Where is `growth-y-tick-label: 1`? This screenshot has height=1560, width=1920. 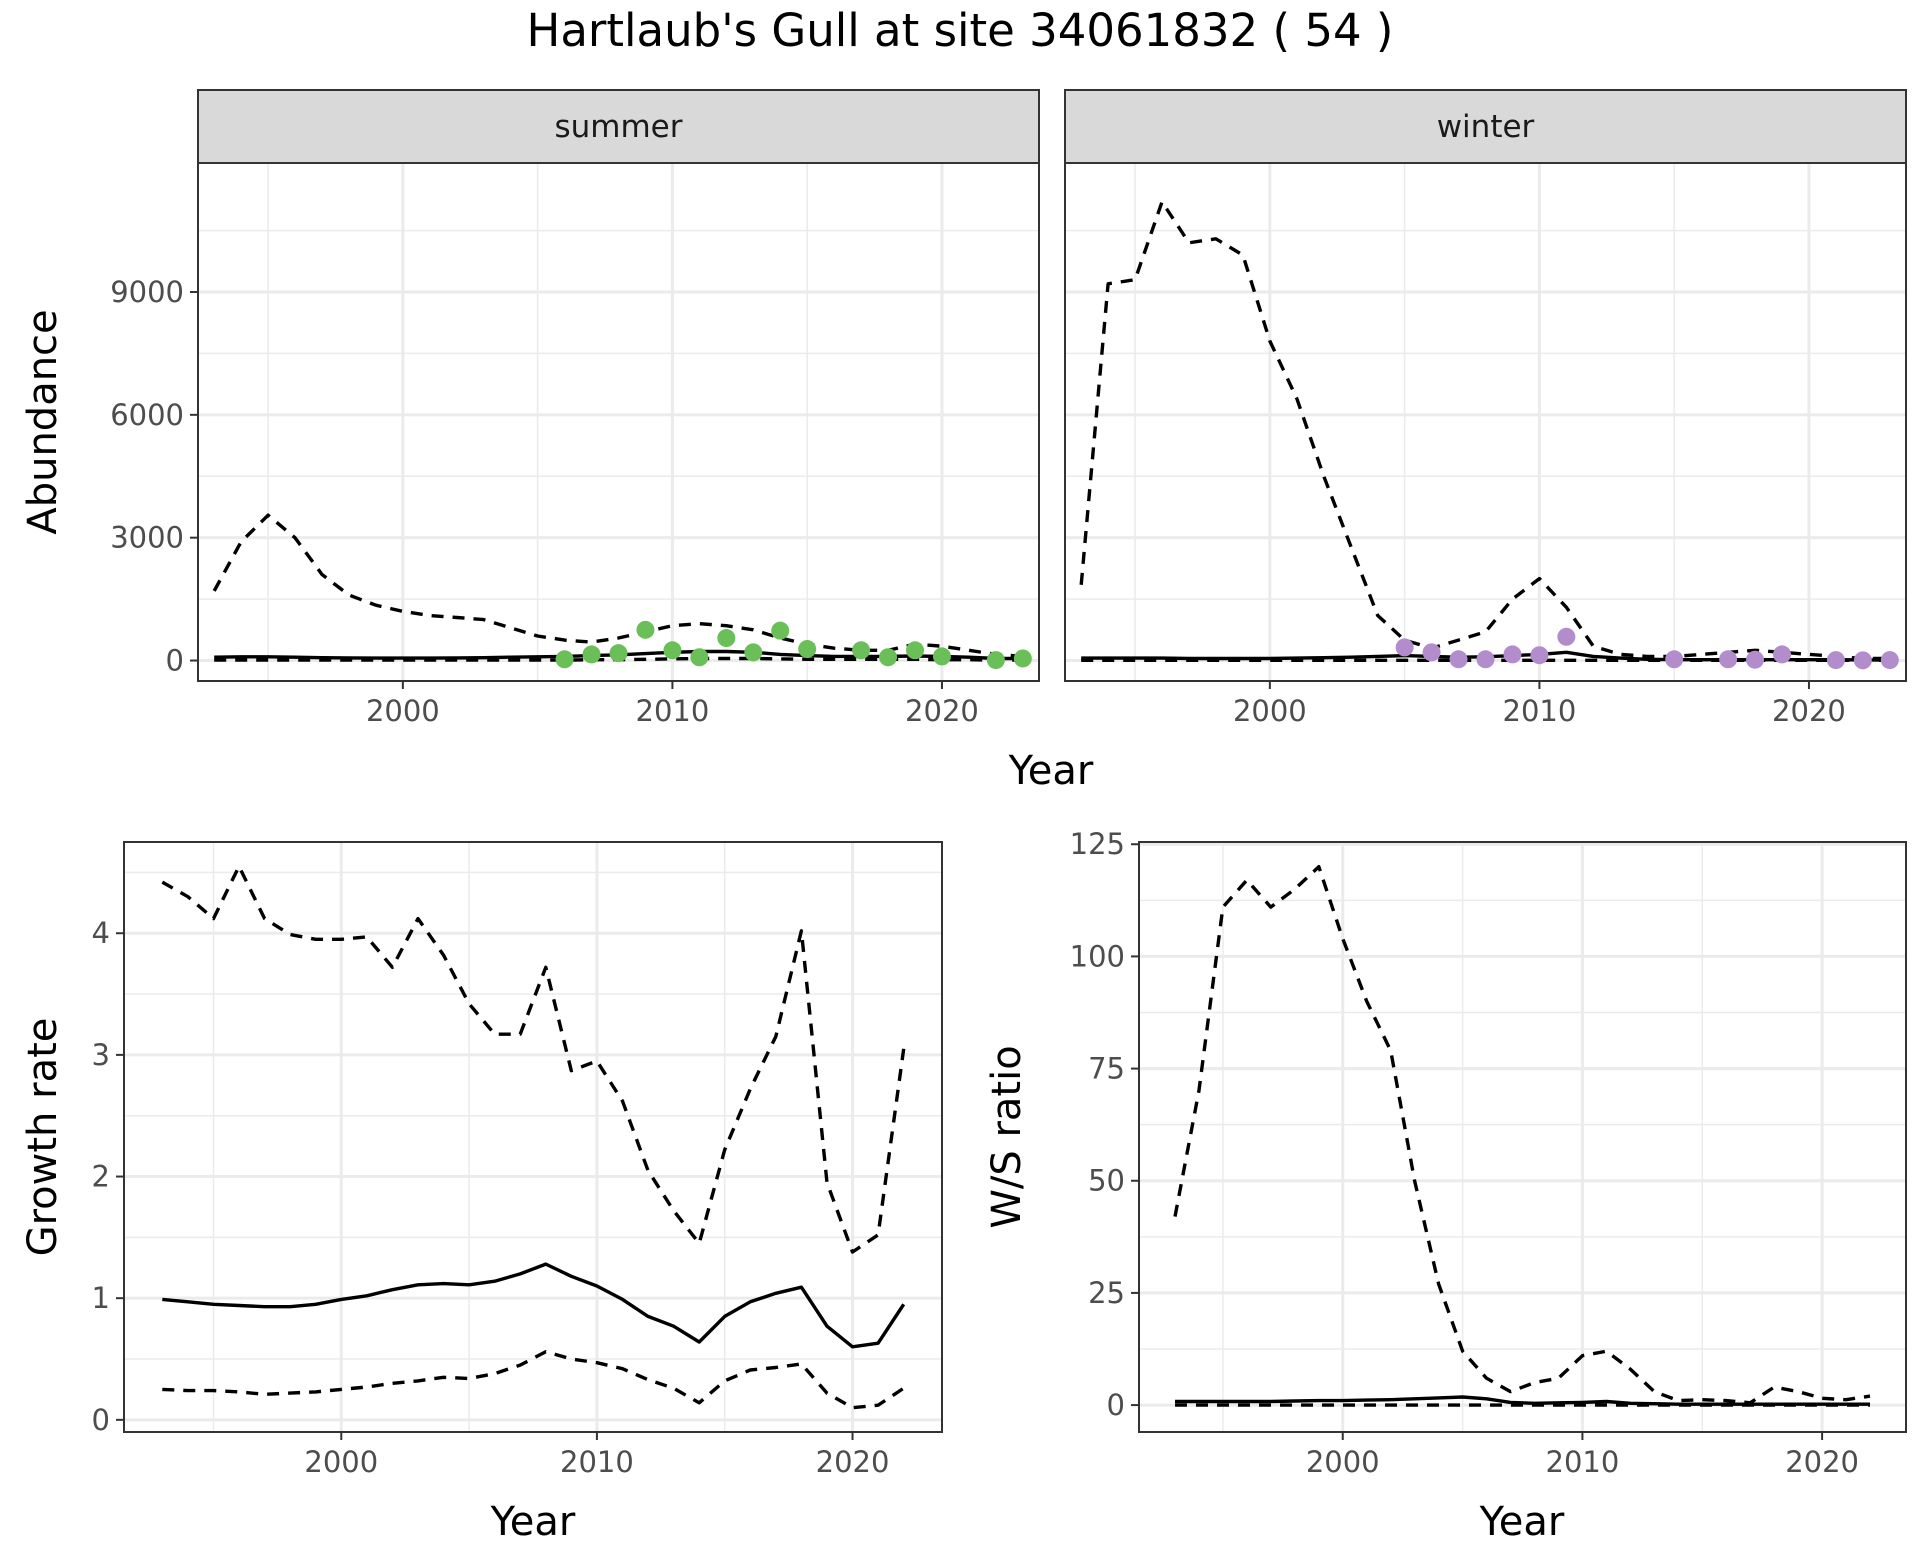 growth-y-tick-label: 1 is located at coordinates (101, 1298).